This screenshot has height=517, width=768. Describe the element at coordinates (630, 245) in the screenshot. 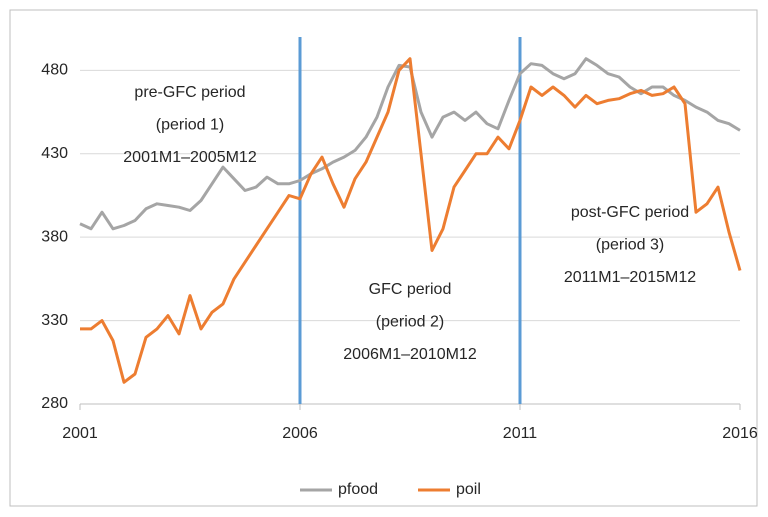

I see `annotation: (period 3)` at that location.